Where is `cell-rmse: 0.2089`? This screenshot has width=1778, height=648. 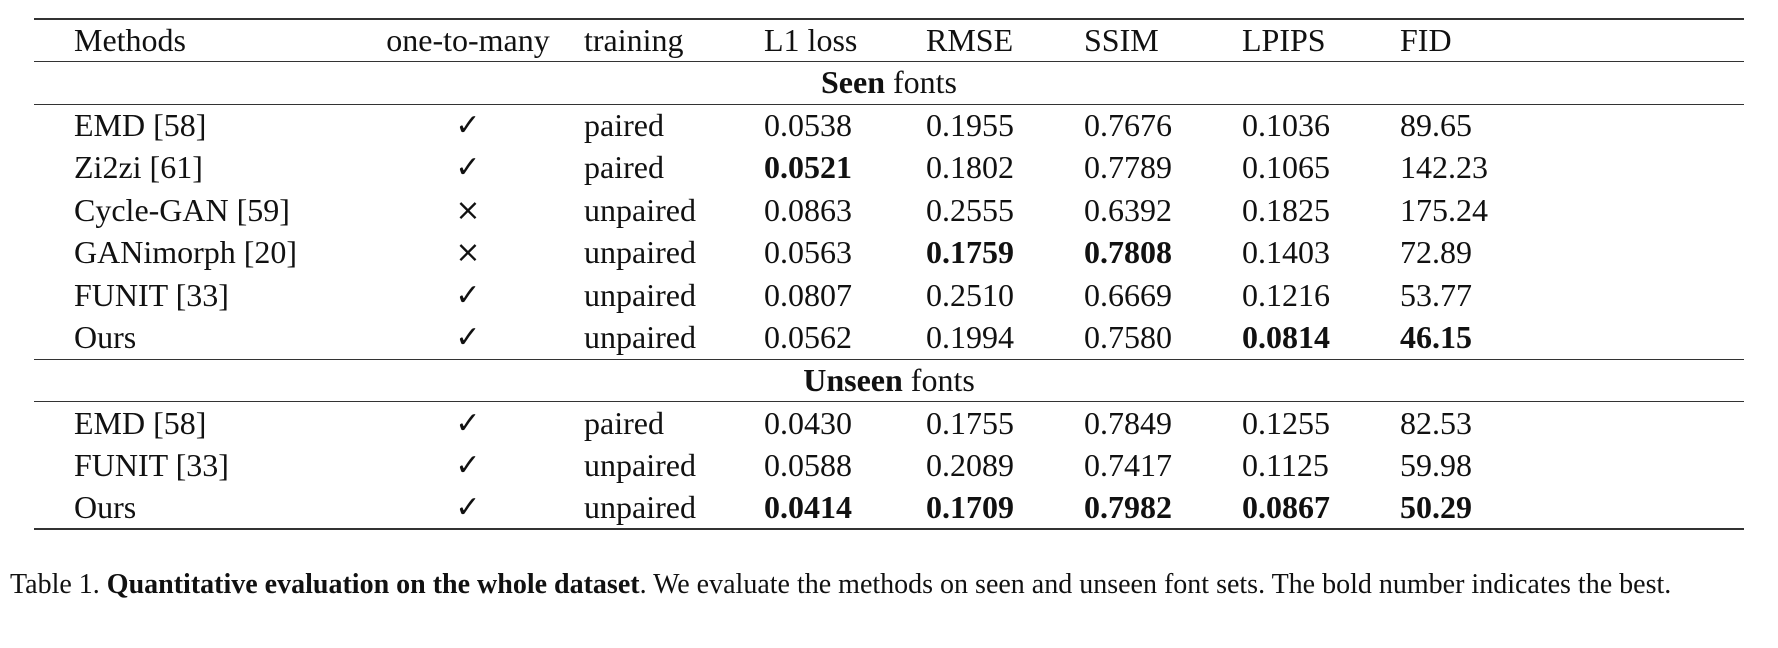
cell-rmse: 0.2089 is located at coordinates (970, 464).